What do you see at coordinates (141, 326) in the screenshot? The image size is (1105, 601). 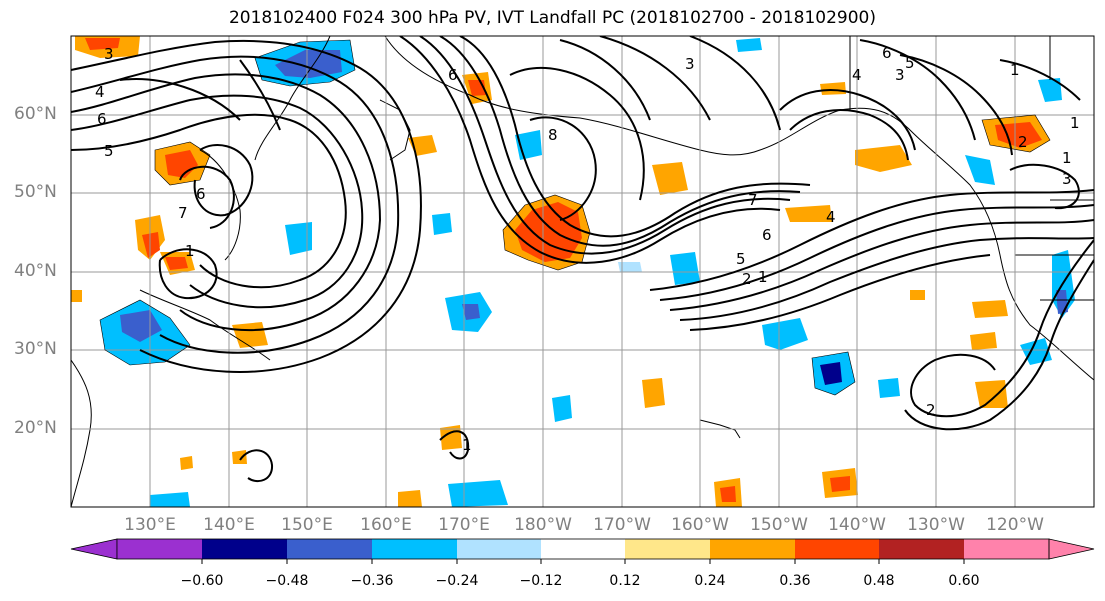 I see `shade-blue-ecs` at bounding box center [141, 326].